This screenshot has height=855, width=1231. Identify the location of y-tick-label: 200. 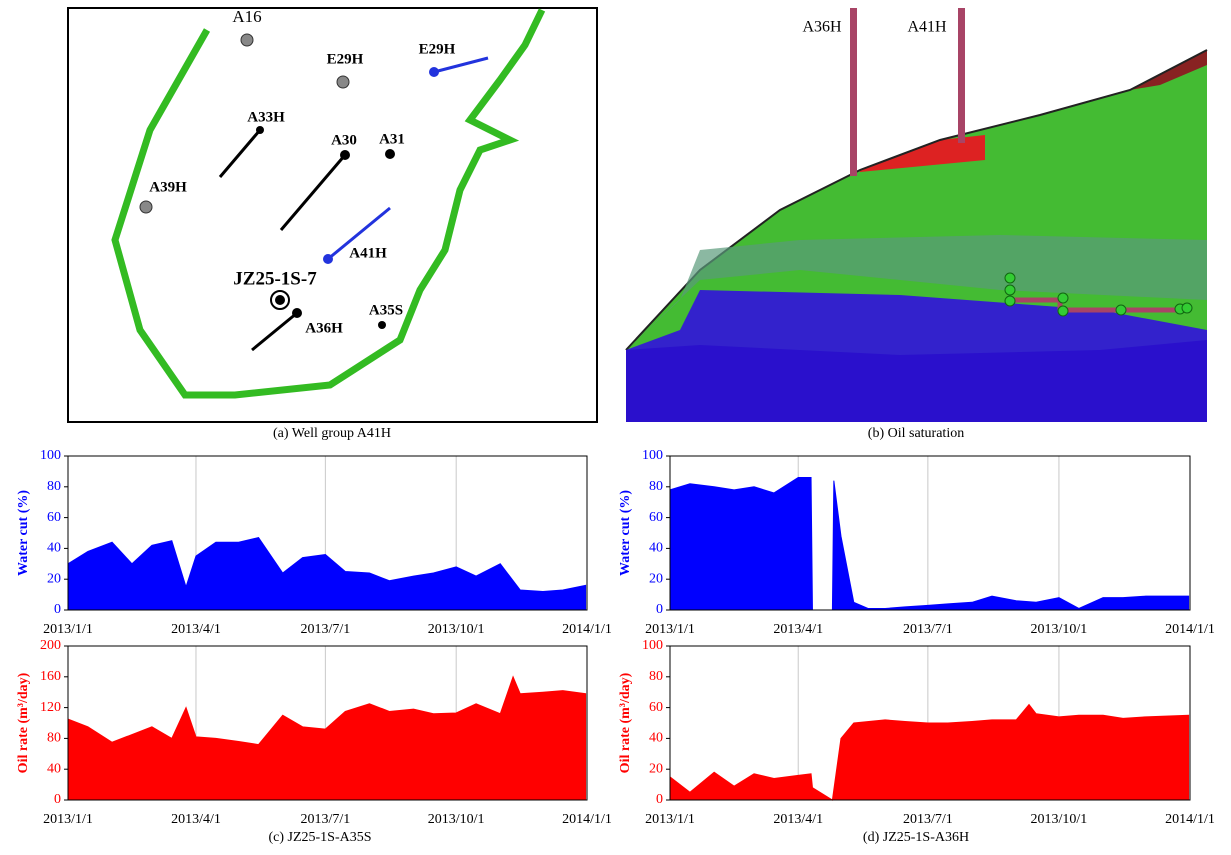
(50, 645).